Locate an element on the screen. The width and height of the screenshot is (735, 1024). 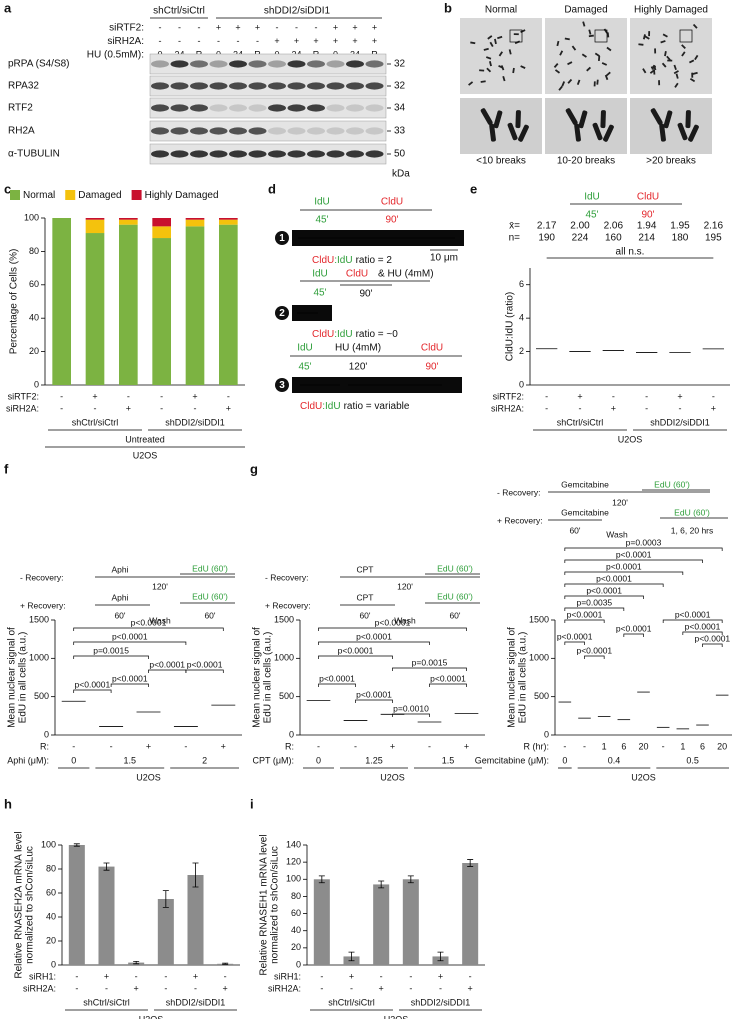
blot-row-label: α-TUBULIN is located at coordinates (34, 154).